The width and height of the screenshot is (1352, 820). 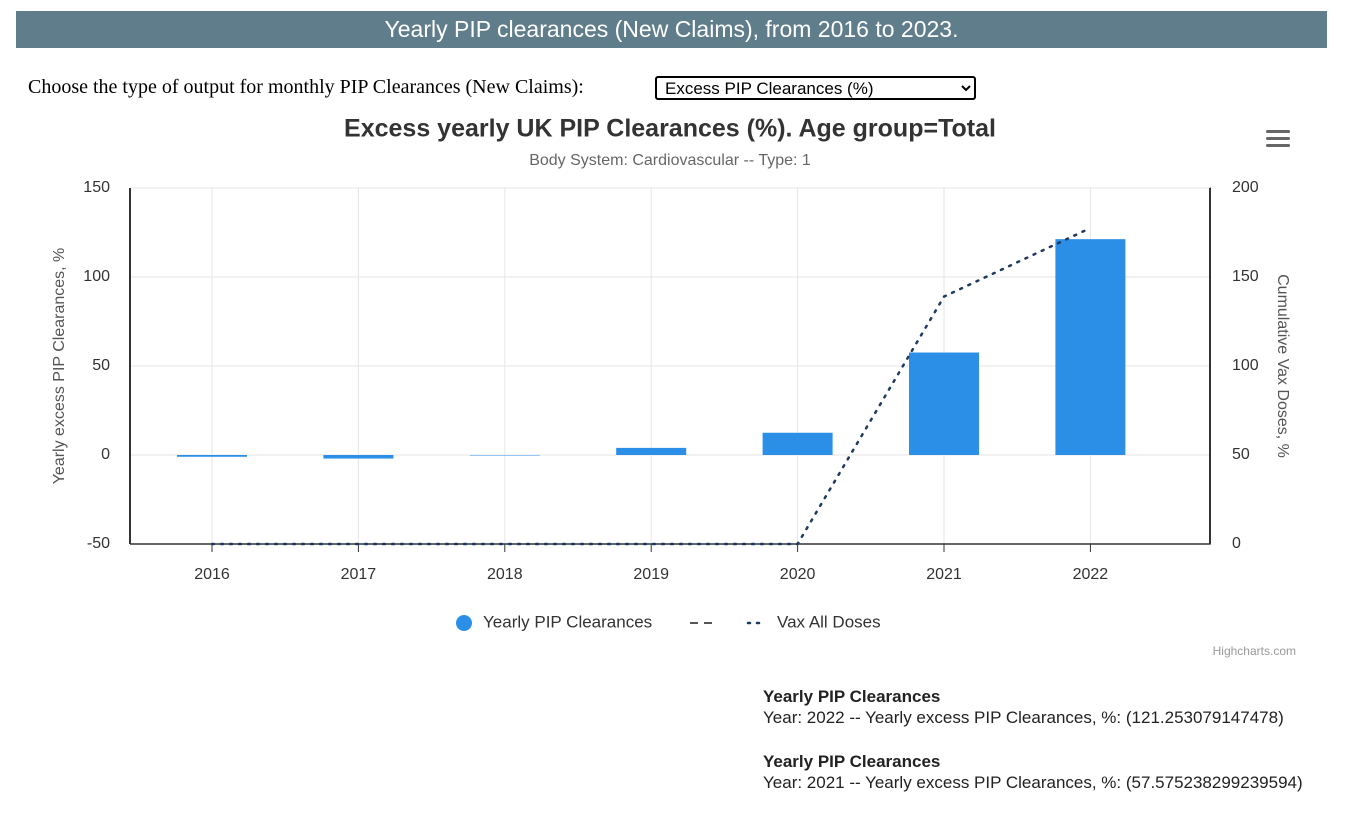 I want to click on legend-label: Vax All Doses, so click(x=829, y=621).